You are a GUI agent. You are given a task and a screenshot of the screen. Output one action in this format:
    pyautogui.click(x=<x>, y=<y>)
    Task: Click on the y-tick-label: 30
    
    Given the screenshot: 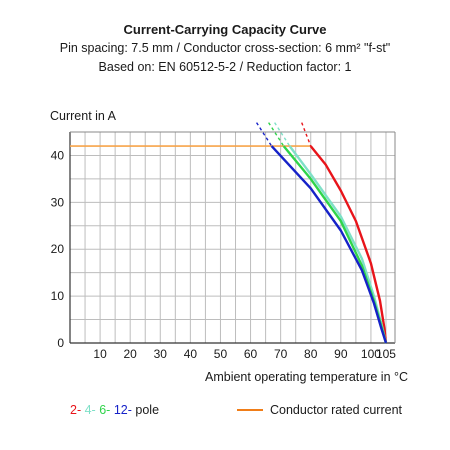 What is the action you would take?
    pyautogui.click(x=58, y=202)
    